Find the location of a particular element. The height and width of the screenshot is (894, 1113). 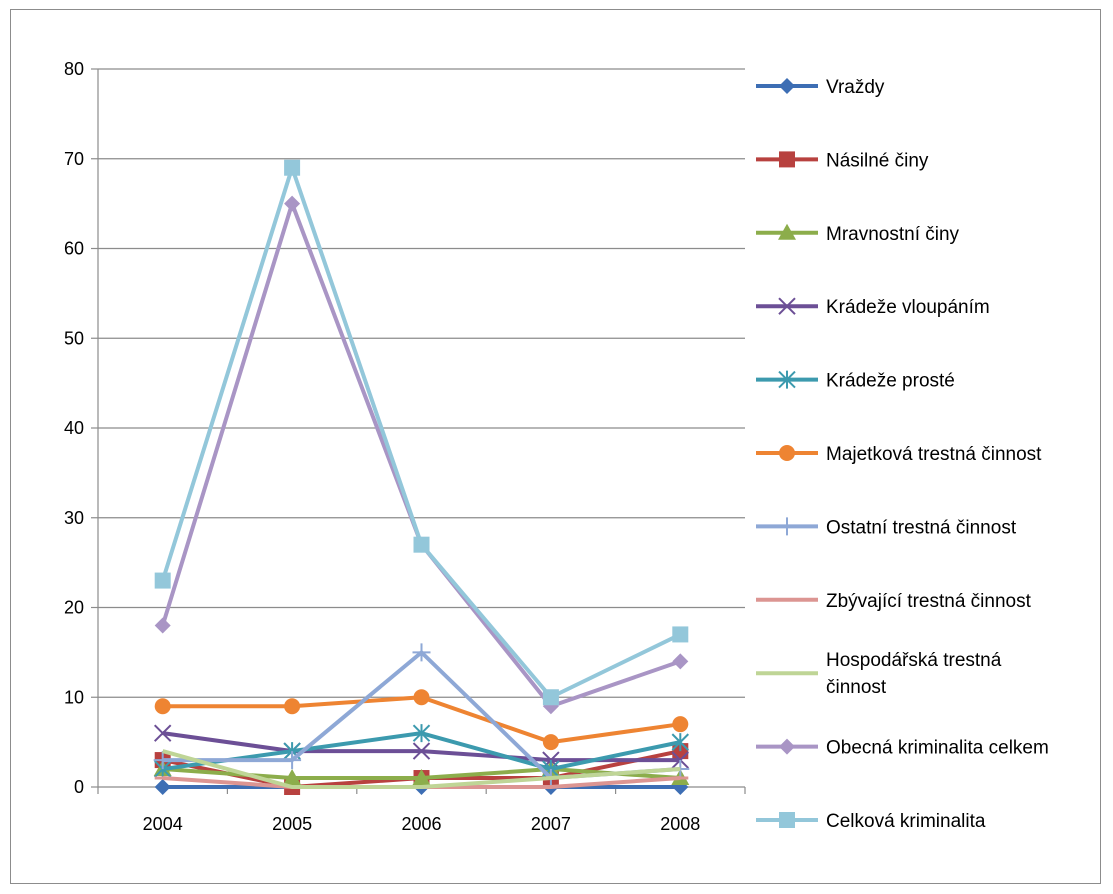

x-axis-ticks: 2004 2005 2006 2007 2008 is located at coordinates (421, 810).